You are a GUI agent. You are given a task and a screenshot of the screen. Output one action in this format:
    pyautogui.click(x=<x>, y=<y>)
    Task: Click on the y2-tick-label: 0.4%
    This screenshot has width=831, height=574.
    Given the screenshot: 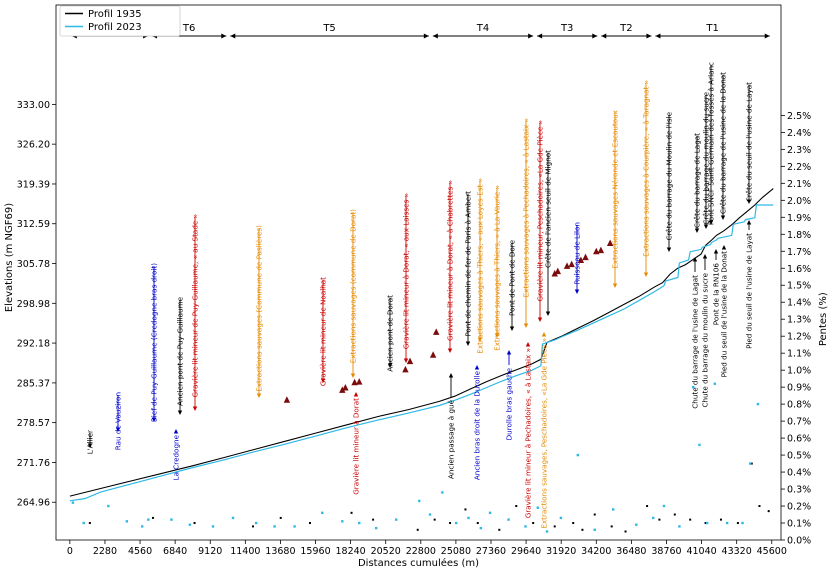 What is the action you would take?
    pyautogui.click(x=799, y=473)
    